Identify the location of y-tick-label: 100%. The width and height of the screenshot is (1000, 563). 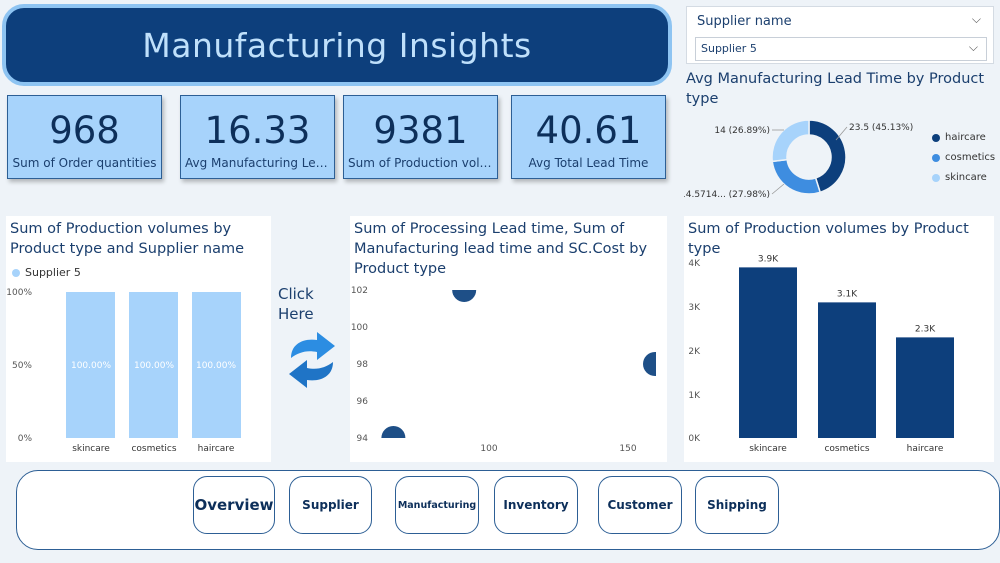
(19, 293).